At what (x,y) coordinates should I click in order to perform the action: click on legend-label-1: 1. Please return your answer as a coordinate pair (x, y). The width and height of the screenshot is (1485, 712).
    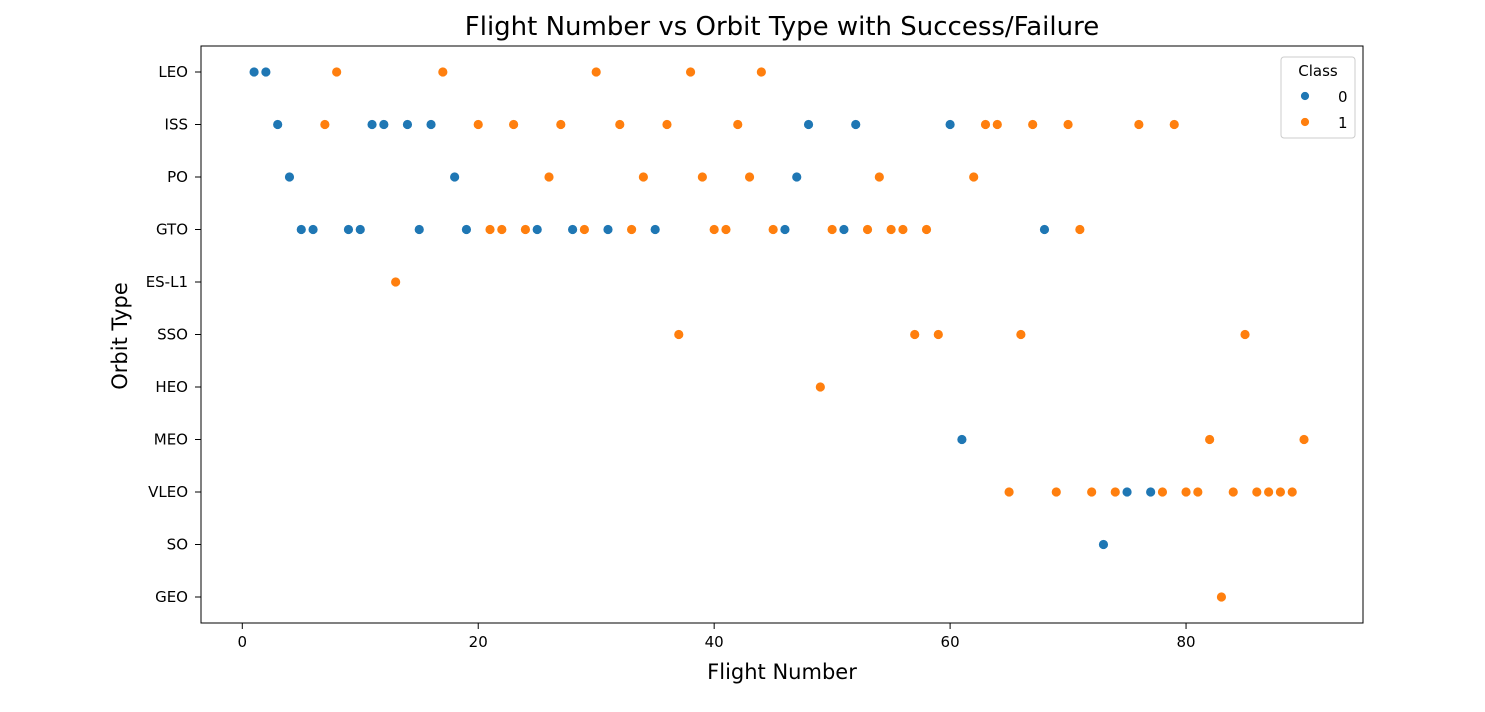
    Looking at the image, I should click on (1343, 123).